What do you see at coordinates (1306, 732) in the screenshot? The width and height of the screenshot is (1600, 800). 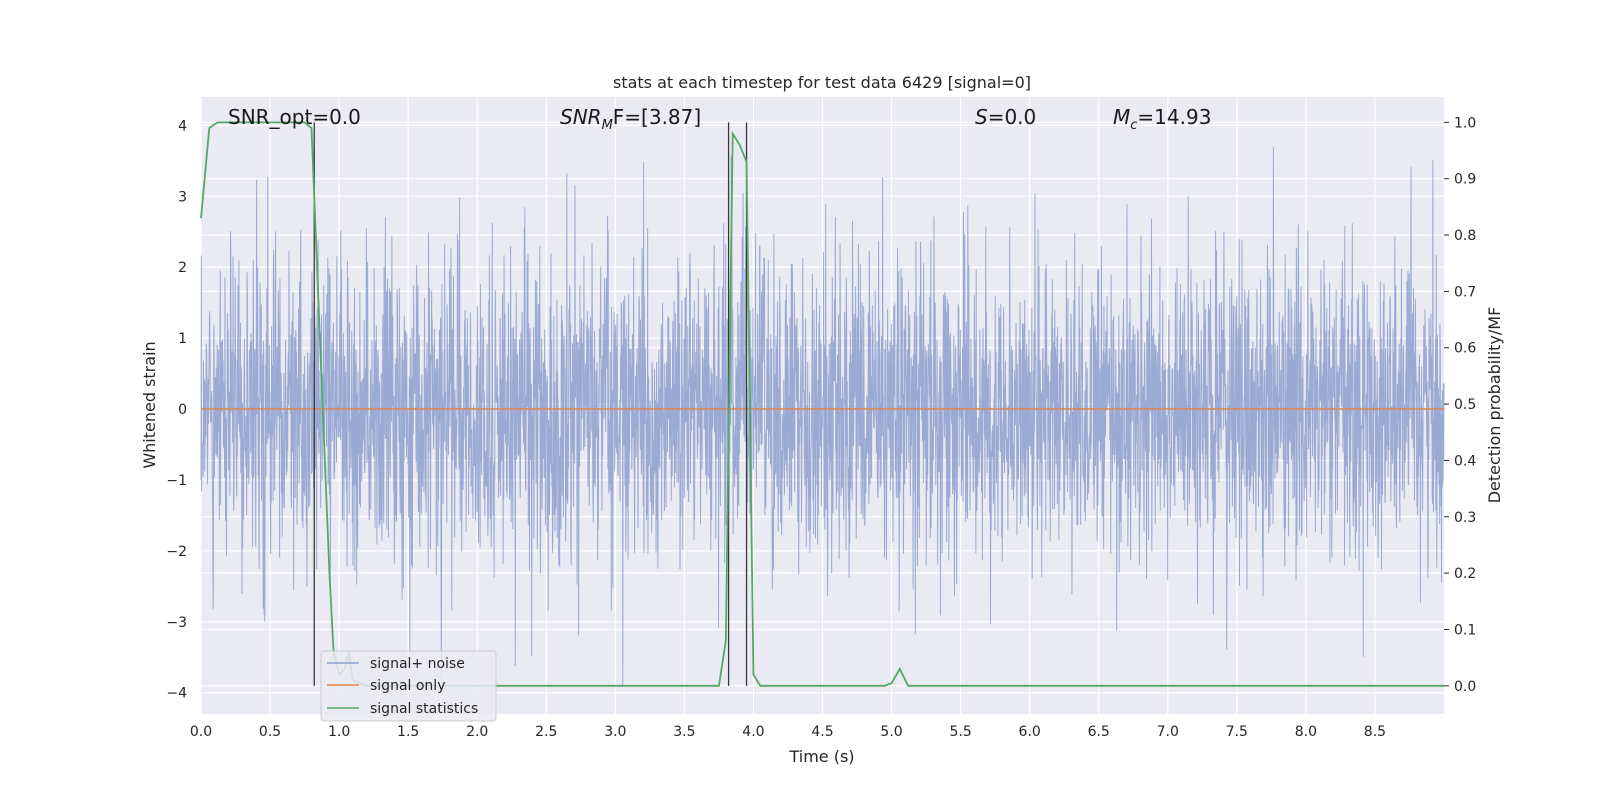 I see `x-tick-label: 8.0` at bounding box center [1306, 732].